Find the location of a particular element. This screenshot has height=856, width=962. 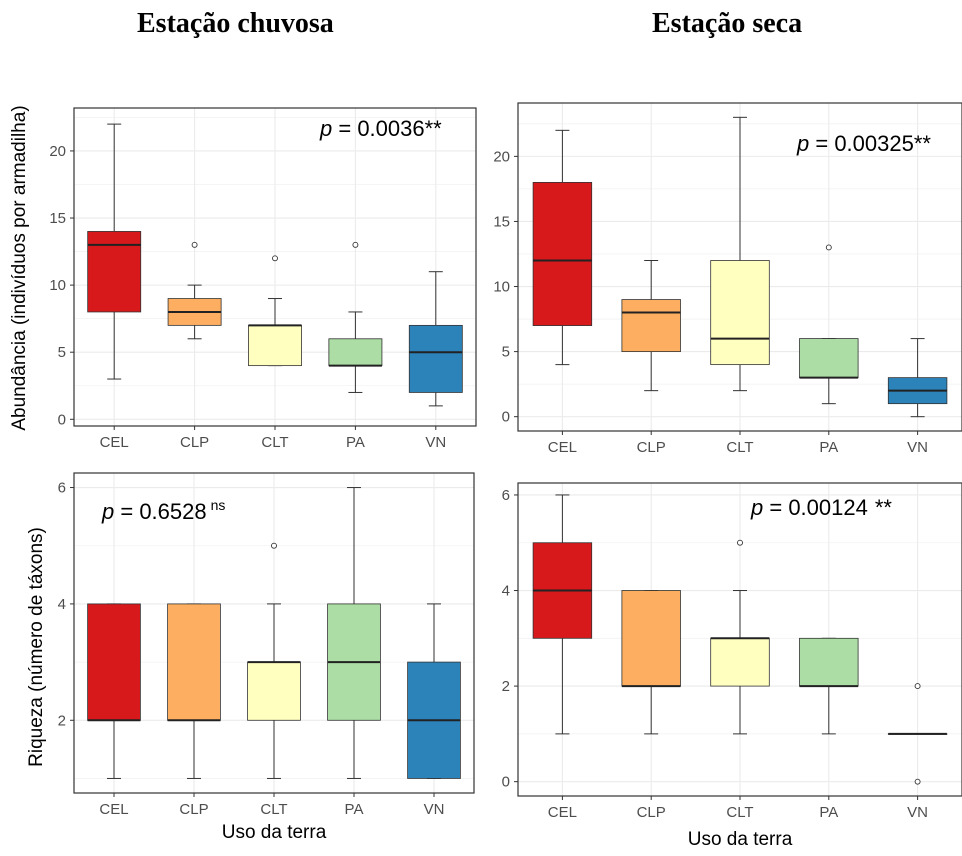

p-value-annotation: p = 0.00124 ** is located at coordinates (821, 507).